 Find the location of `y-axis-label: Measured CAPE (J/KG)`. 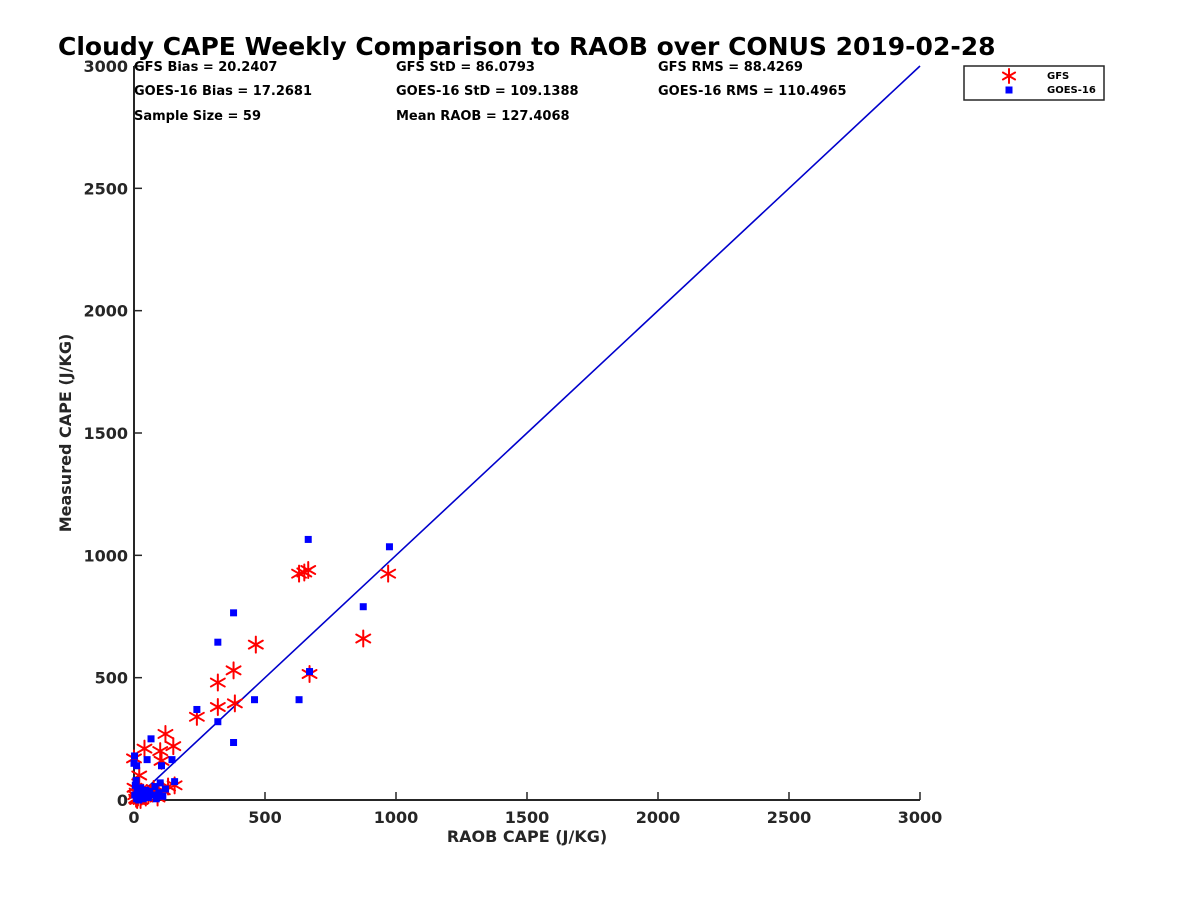

y-axis-label: Measured CAPE (J/KG) is located at coordinates (65, 433).